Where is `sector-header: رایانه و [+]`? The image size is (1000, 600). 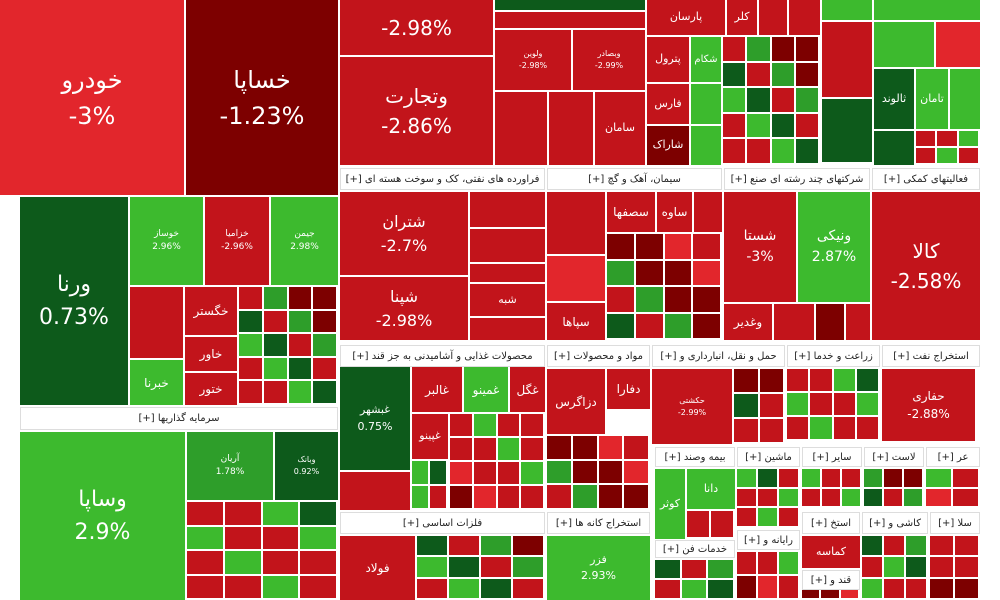
sector-header: رایانه و [+] is located at coordinates (768, 540).